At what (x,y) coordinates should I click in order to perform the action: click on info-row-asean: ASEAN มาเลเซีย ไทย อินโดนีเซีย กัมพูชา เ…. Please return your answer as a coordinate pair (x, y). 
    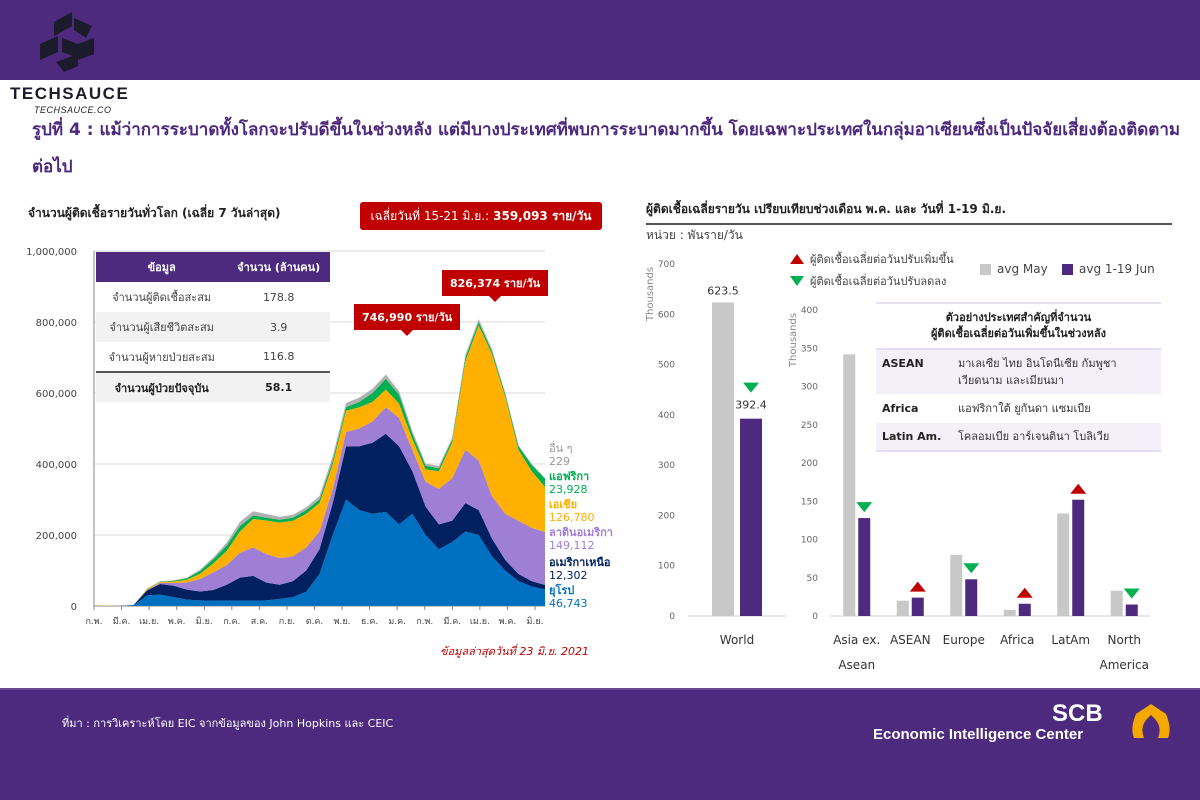
    Looking at the image, I should click on (1018, 372).